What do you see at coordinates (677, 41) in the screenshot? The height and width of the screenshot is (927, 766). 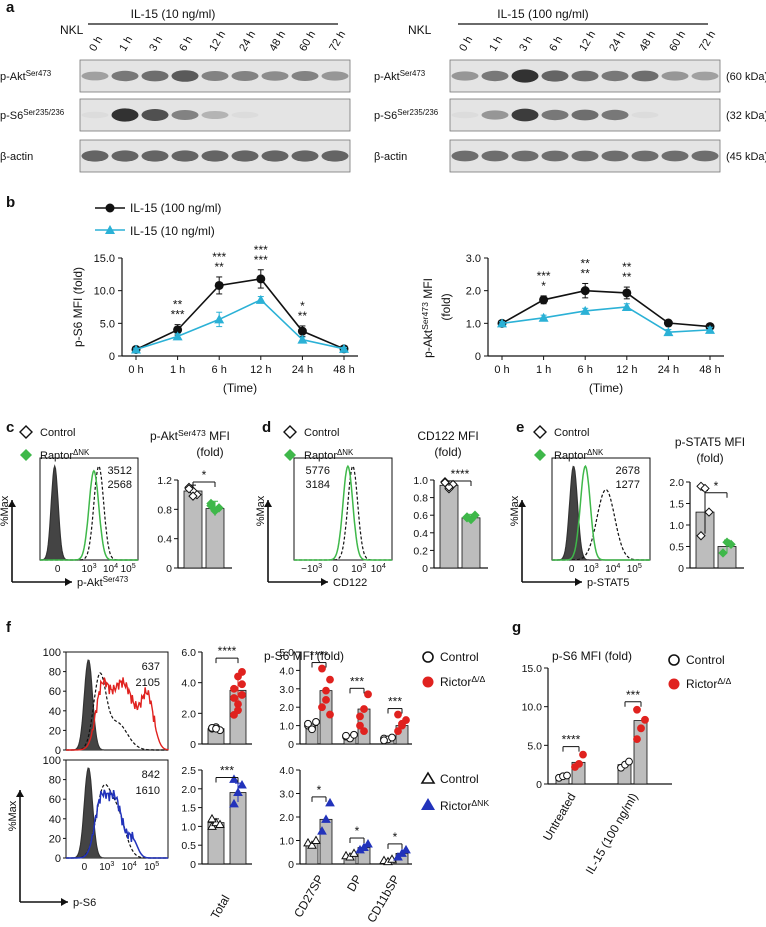 I see `lane-label: 60 h` at bounding box center [677, 41].